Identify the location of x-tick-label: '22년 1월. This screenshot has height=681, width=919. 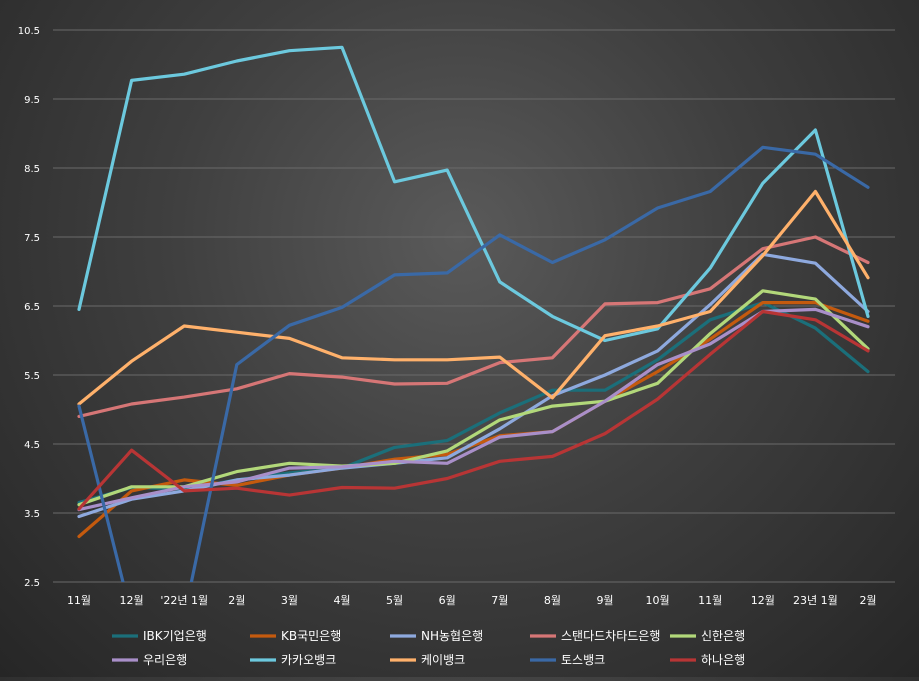
(184, 600).